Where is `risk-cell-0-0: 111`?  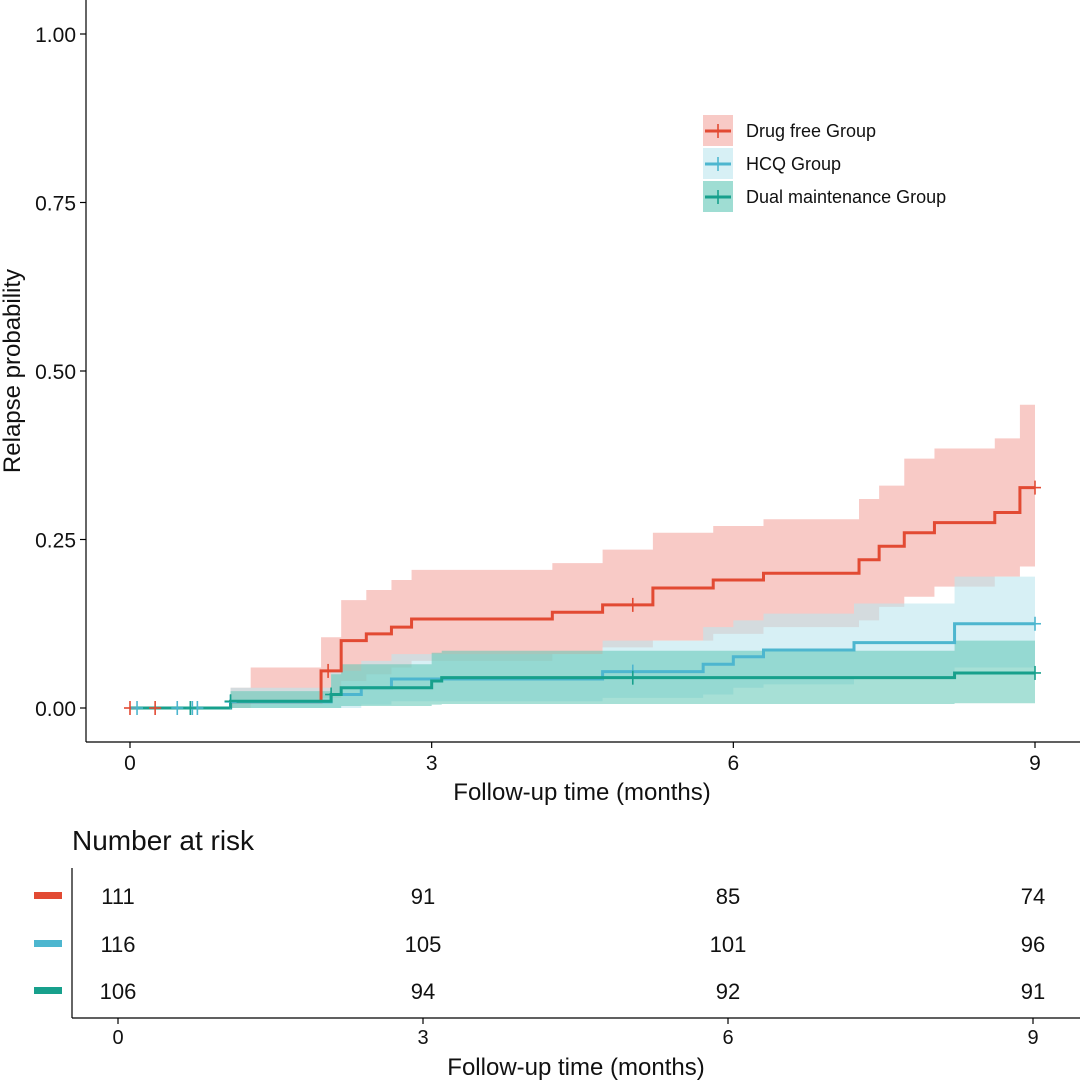
risk-cell-0-0: 111 is located at coordinates (117, 896).